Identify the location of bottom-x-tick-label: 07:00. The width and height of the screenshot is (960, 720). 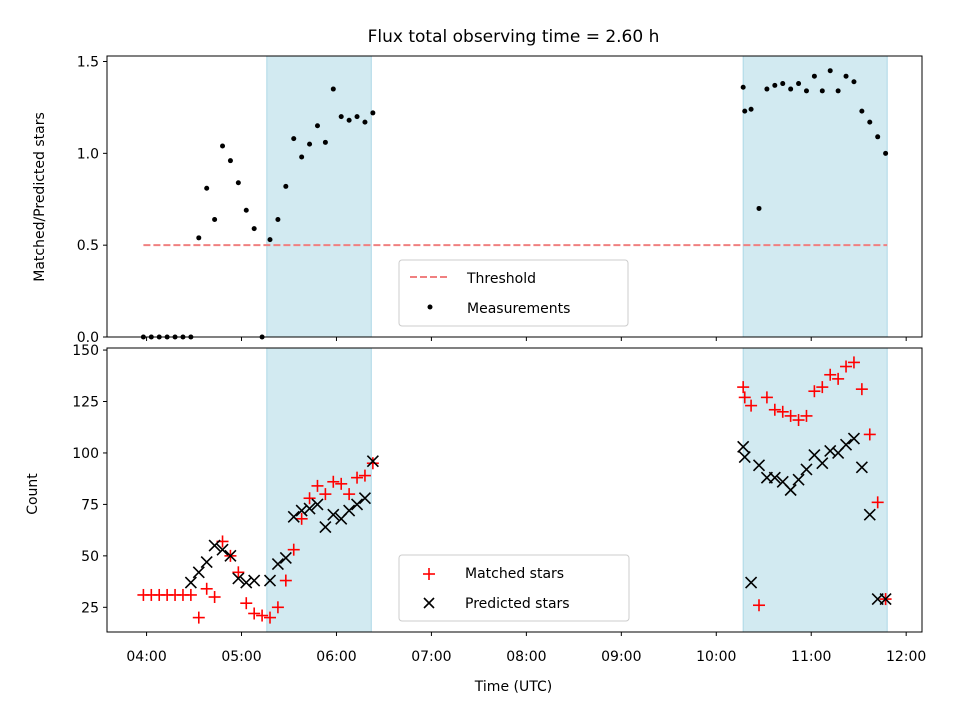
(431, 657).